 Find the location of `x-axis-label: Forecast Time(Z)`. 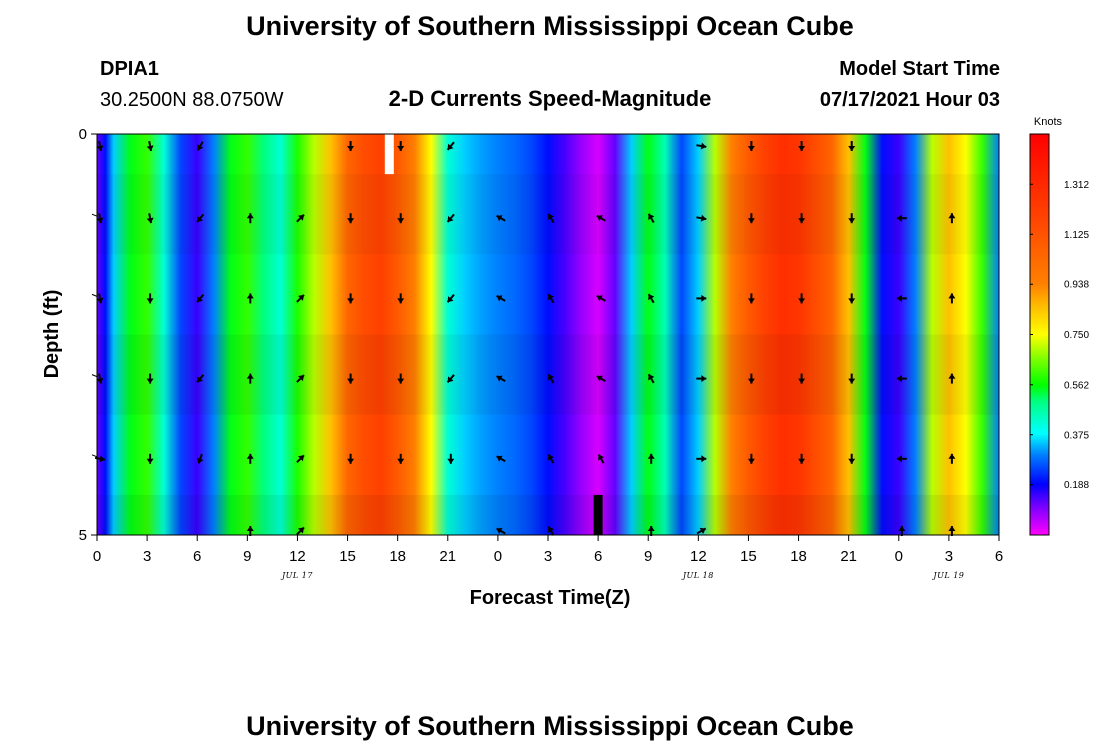

x-axis-label: Forecast Time(Z) is located at coordinates (550, 598).